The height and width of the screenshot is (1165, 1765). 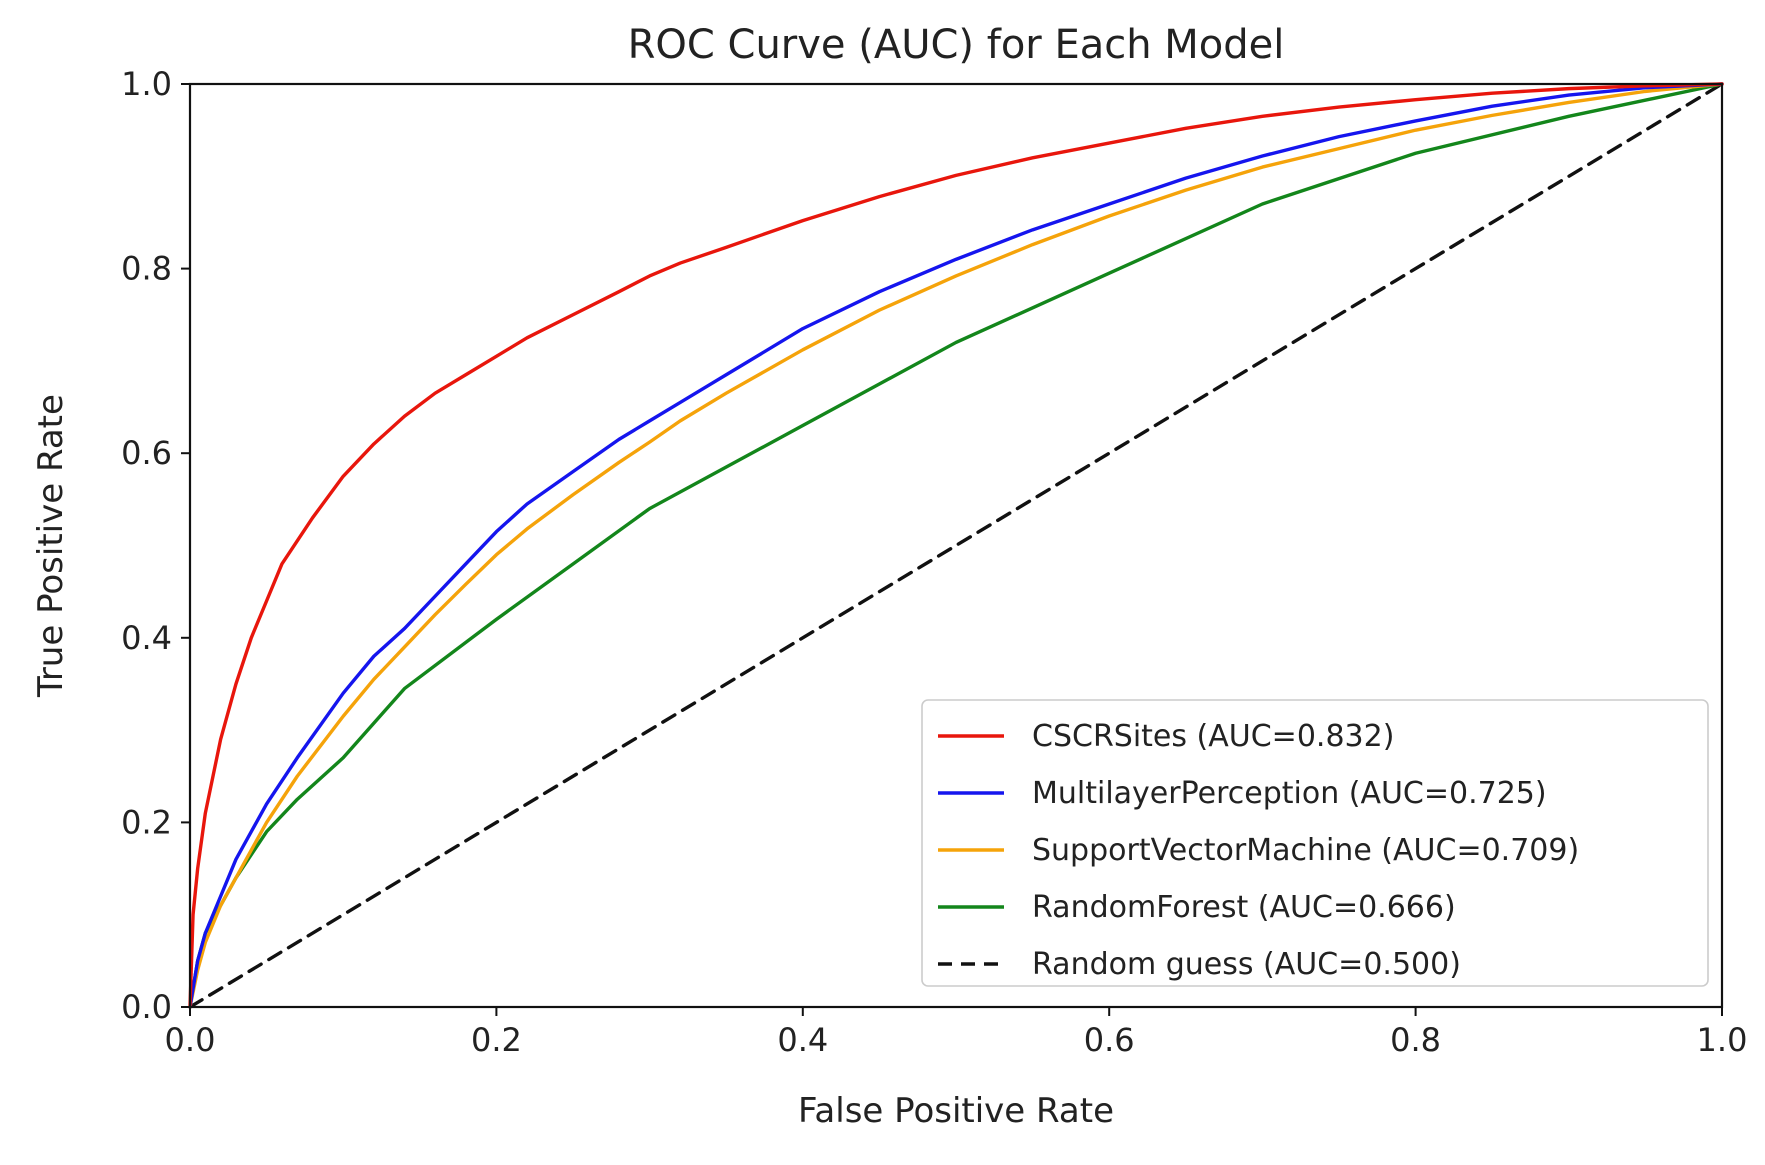 I want to click on x-tick-label: 1.0, so click(x=1722, y=1040).